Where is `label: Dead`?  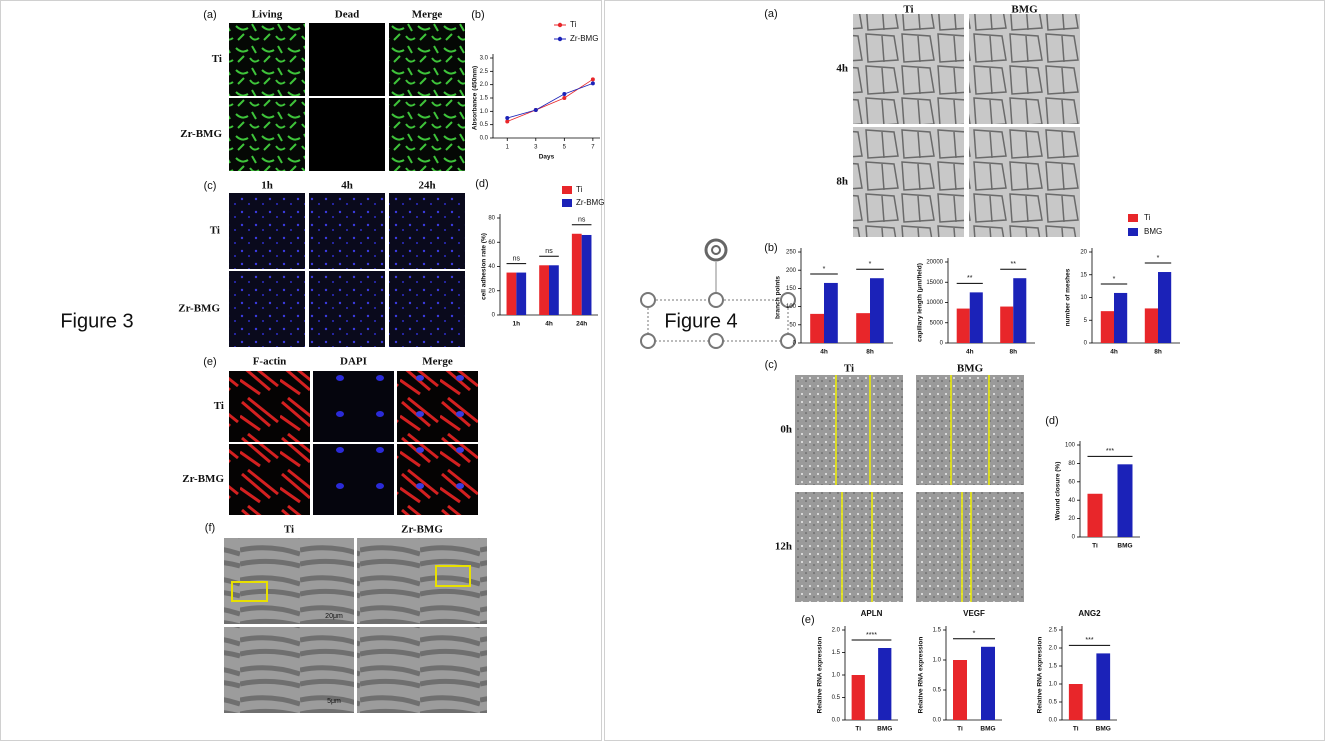
label: Dead is located at coordinates (347, 15).